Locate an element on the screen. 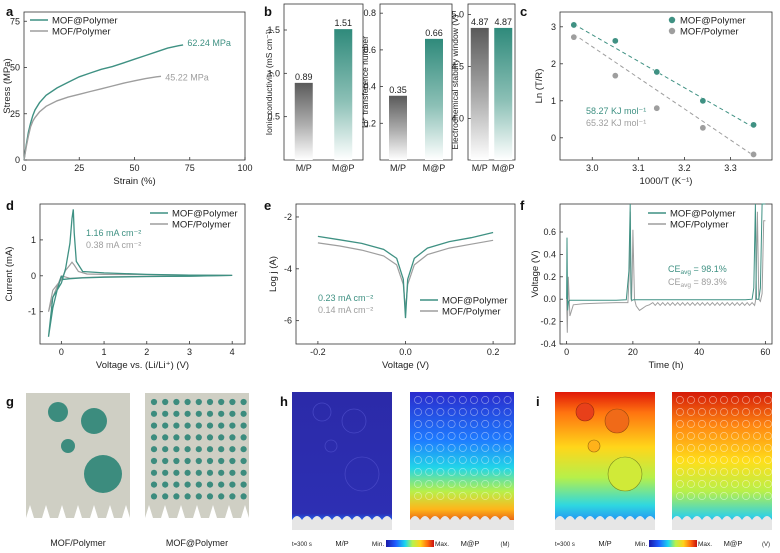  y-tick-label: 0 is located at coordinates (17, 160).